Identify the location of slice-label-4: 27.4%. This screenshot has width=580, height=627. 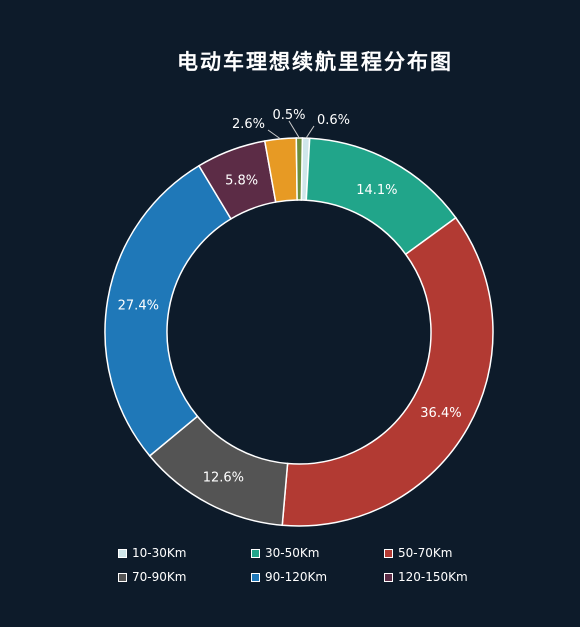
(138, 306).